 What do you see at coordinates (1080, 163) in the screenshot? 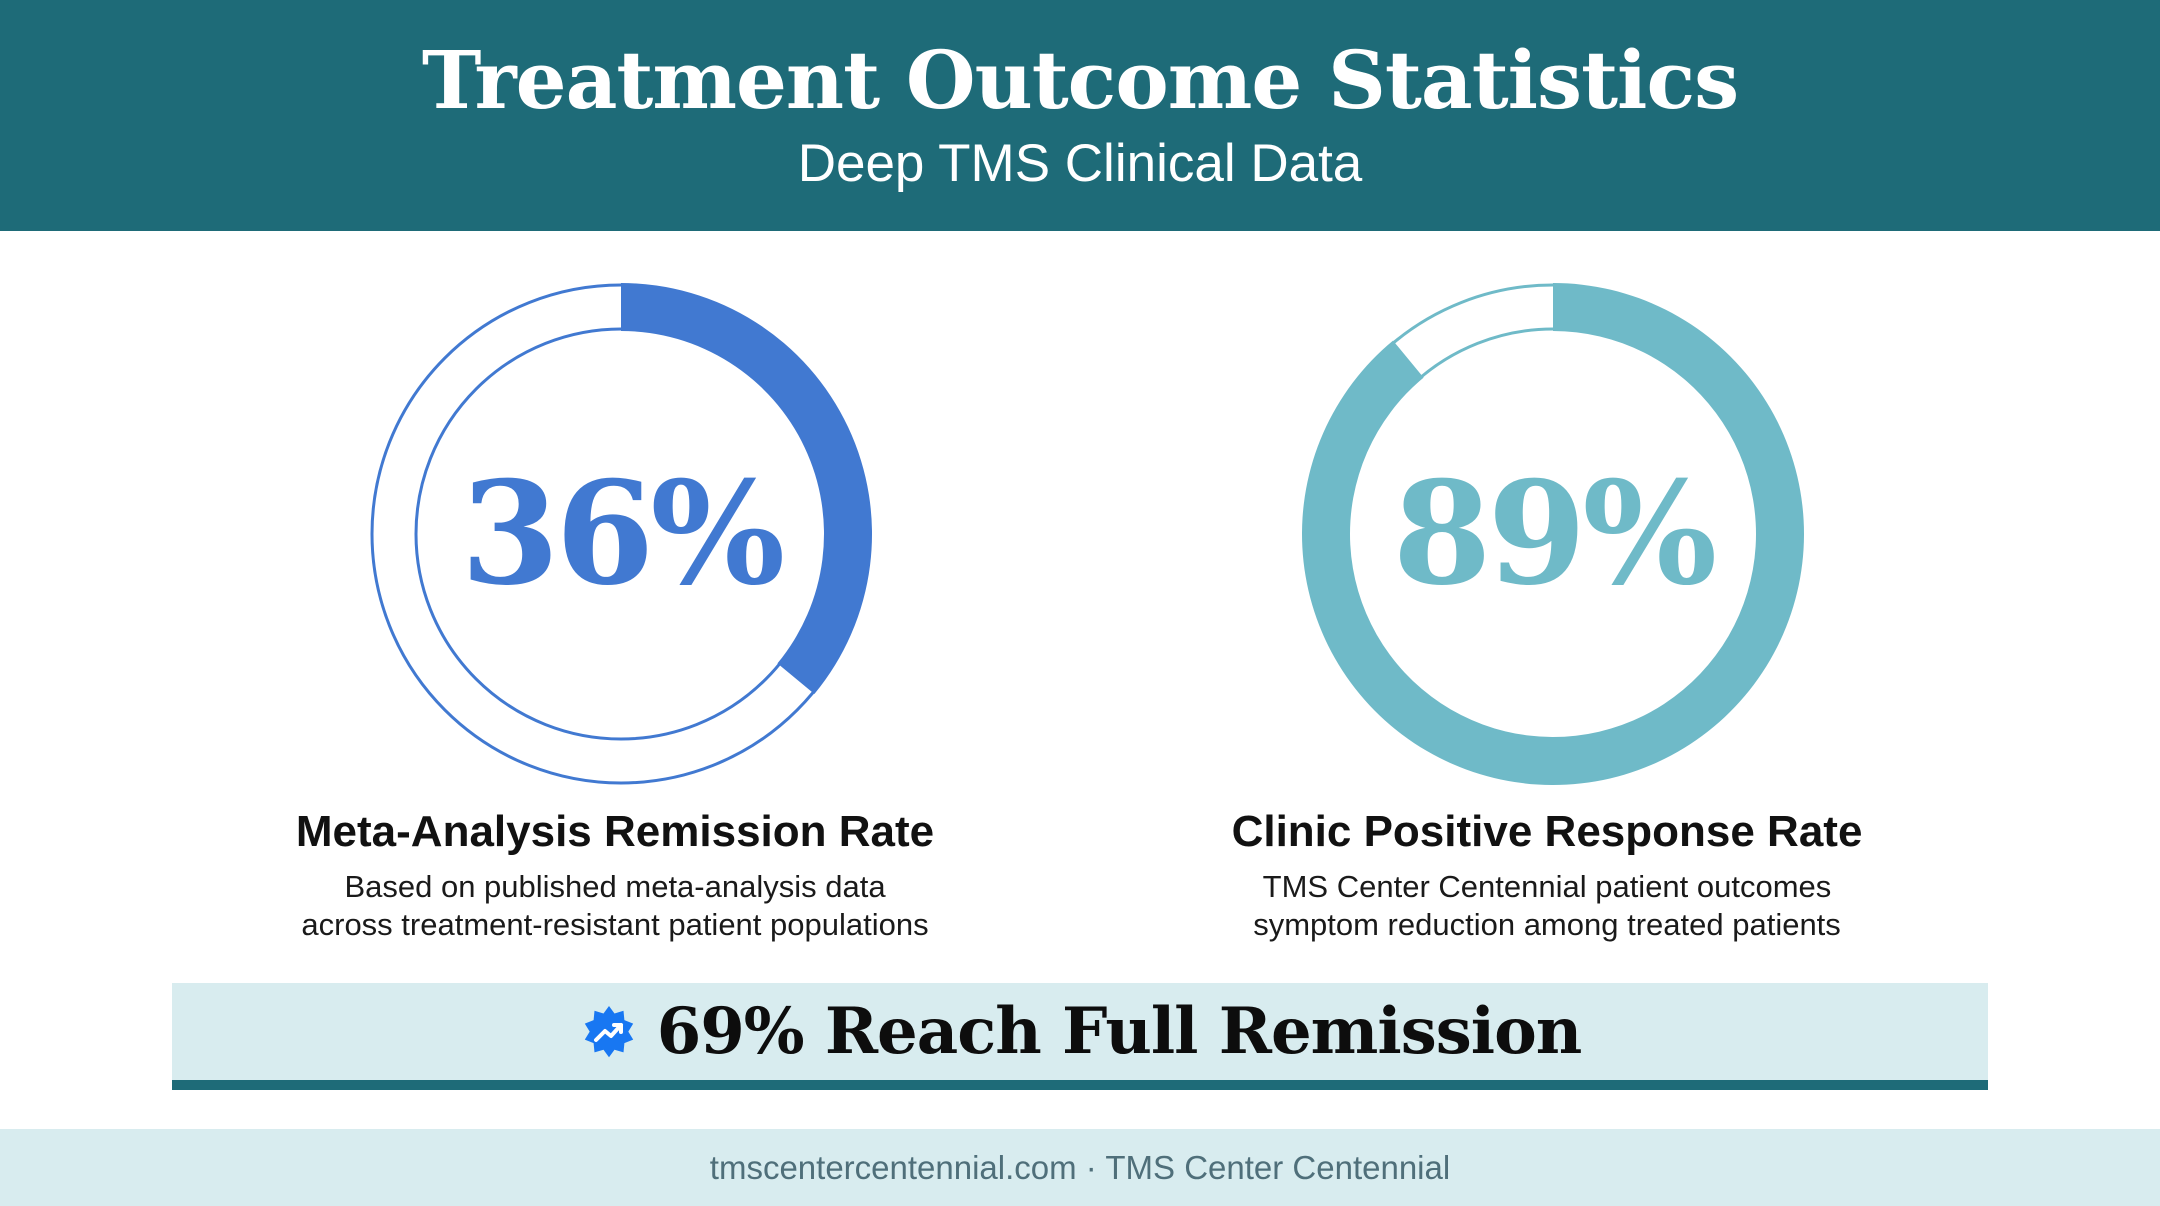
I see `page-subtitle: Deep TMS Clinical Data` at bounding box center [1080, 163].